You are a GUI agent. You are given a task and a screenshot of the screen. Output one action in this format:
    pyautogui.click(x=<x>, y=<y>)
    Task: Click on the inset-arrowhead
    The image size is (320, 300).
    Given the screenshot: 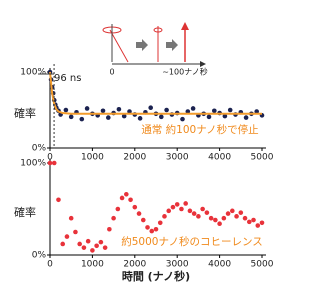 What is the action you would take?
    pyautogui.click(x=185, y=26)
    